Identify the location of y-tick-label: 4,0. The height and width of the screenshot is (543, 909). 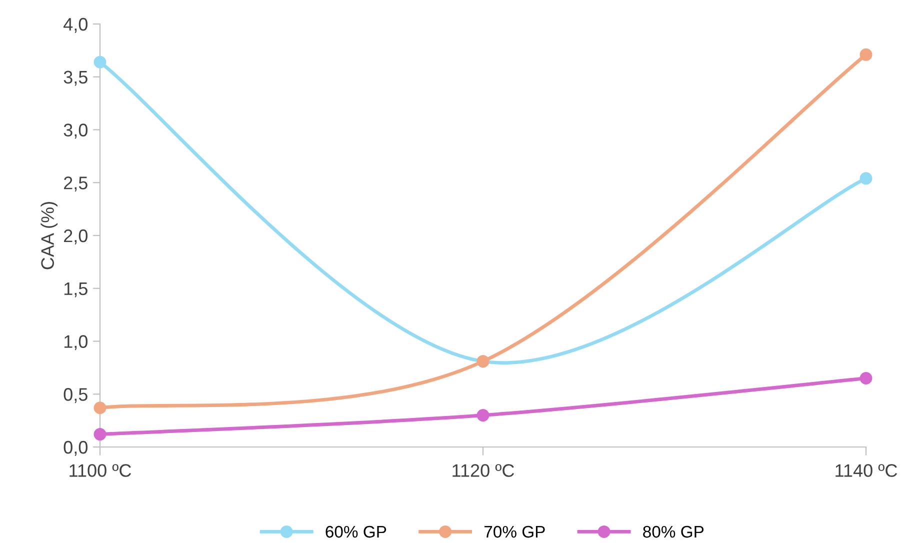
(76, 25).